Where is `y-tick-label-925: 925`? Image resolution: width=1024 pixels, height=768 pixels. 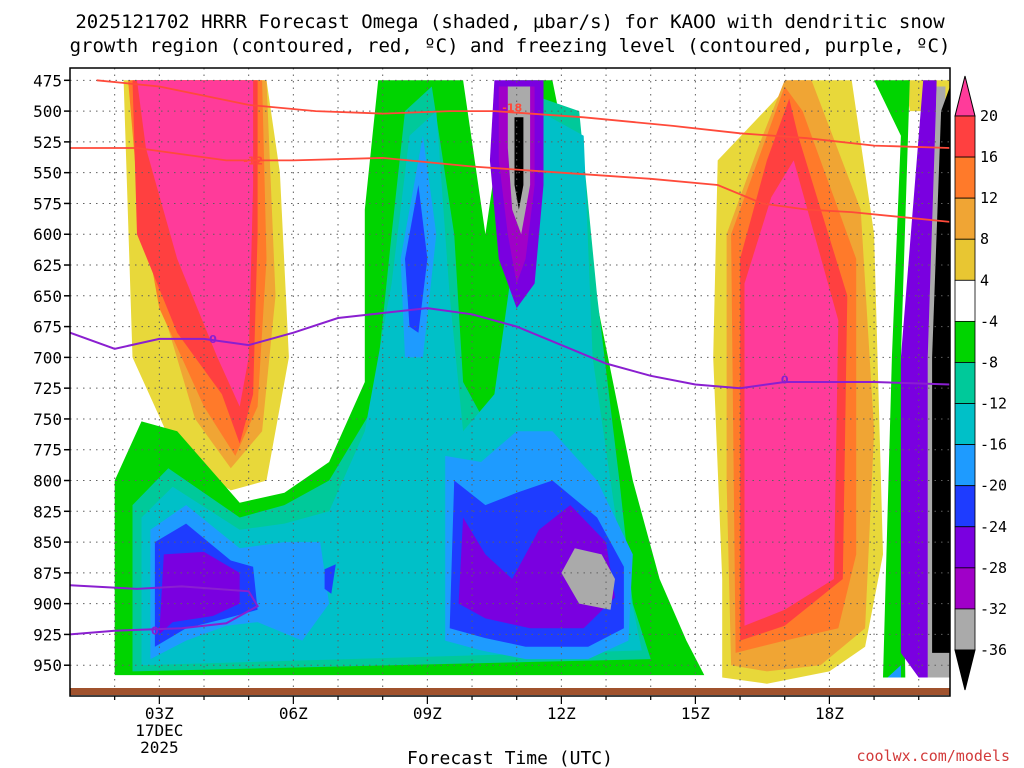 y-tick-label-925: 925 is located at coordinates (47, 634).